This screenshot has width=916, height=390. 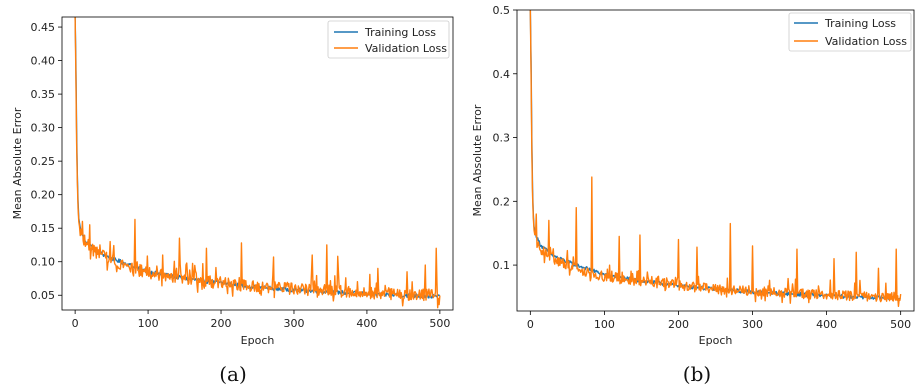 I want to click on y-tick-label: 0.40, so click(x=43, y=61).